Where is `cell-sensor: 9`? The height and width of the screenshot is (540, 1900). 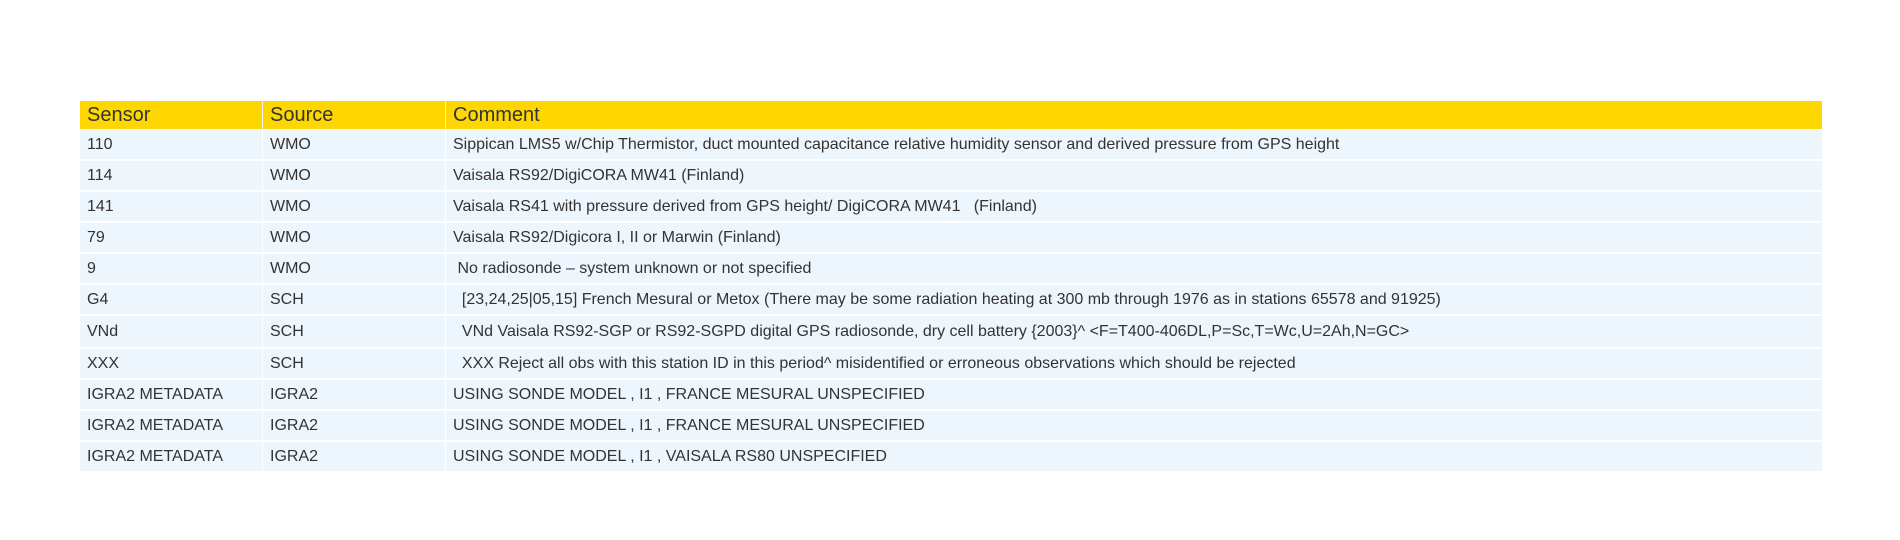 cell-sensor: 9 is located at coordinates (171, 268).